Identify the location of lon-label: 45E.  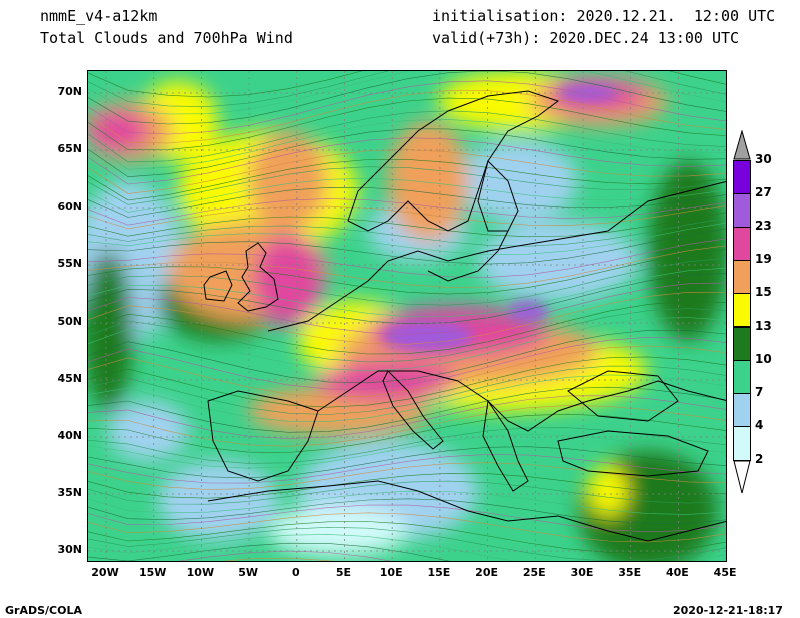
(725, 572).